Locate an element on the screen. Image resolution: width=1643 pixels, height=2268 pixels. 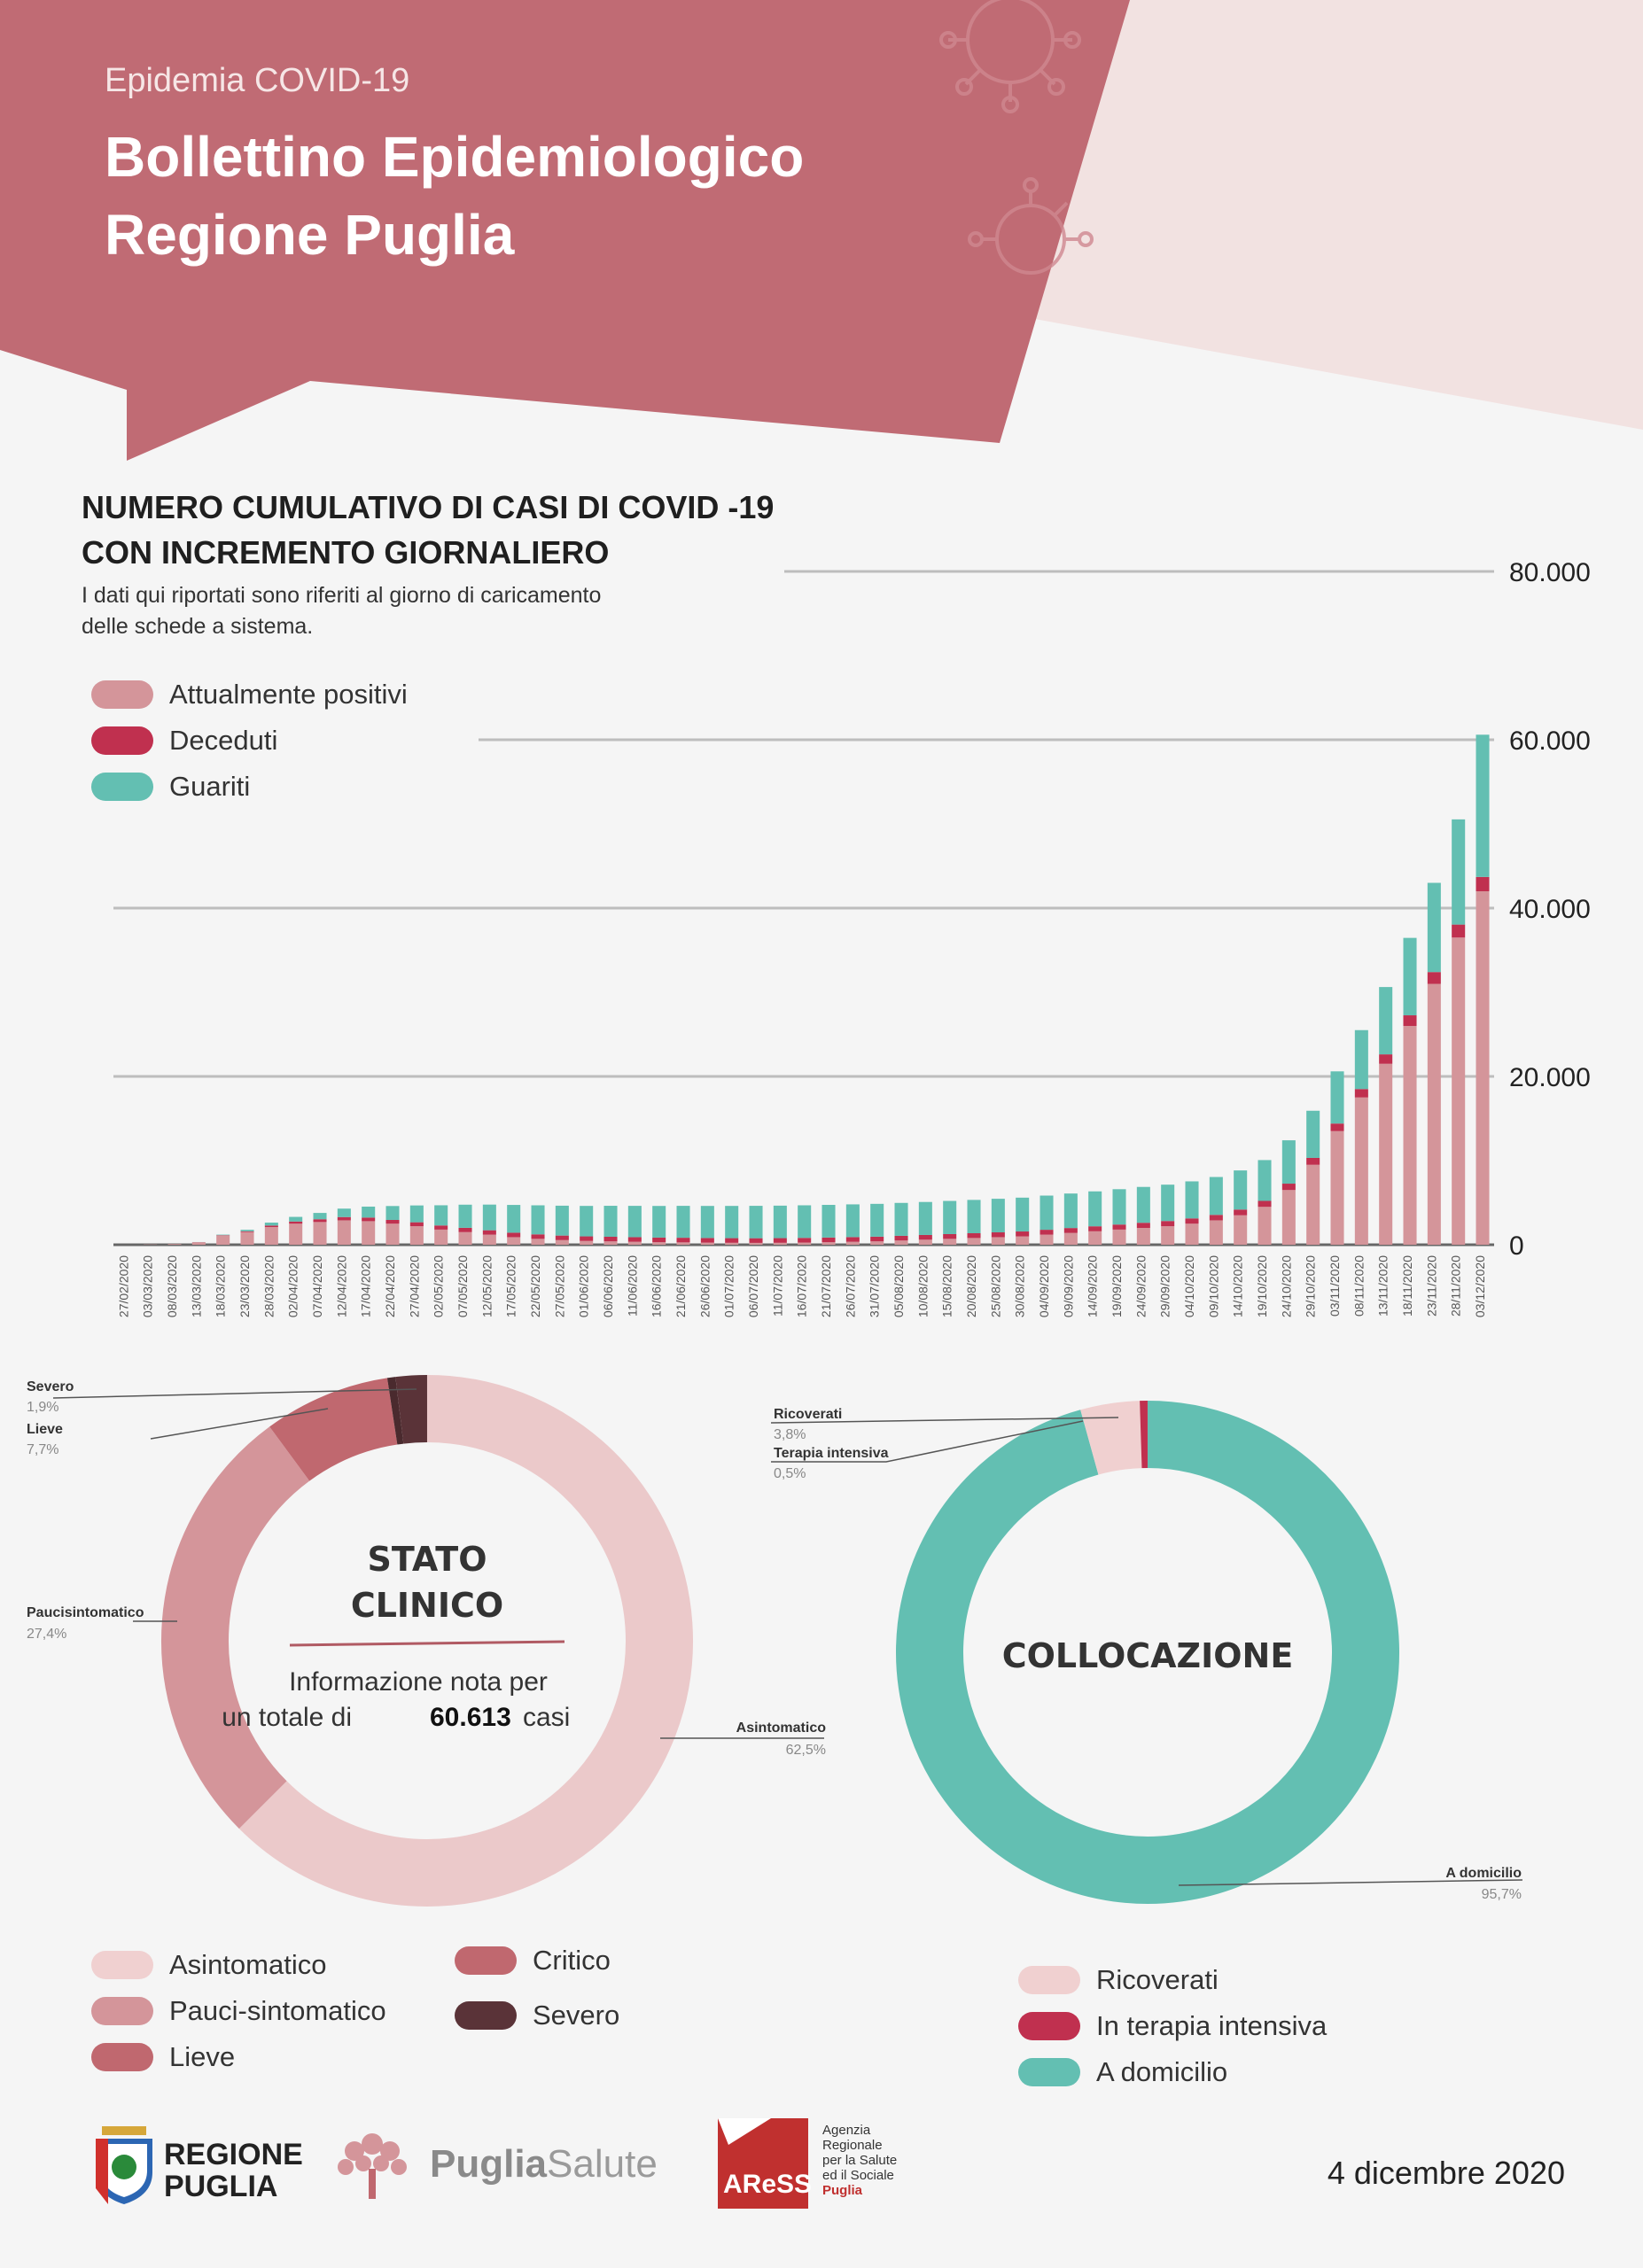
donut1-info-suffix: casi is located at coordinates (546, 1717).